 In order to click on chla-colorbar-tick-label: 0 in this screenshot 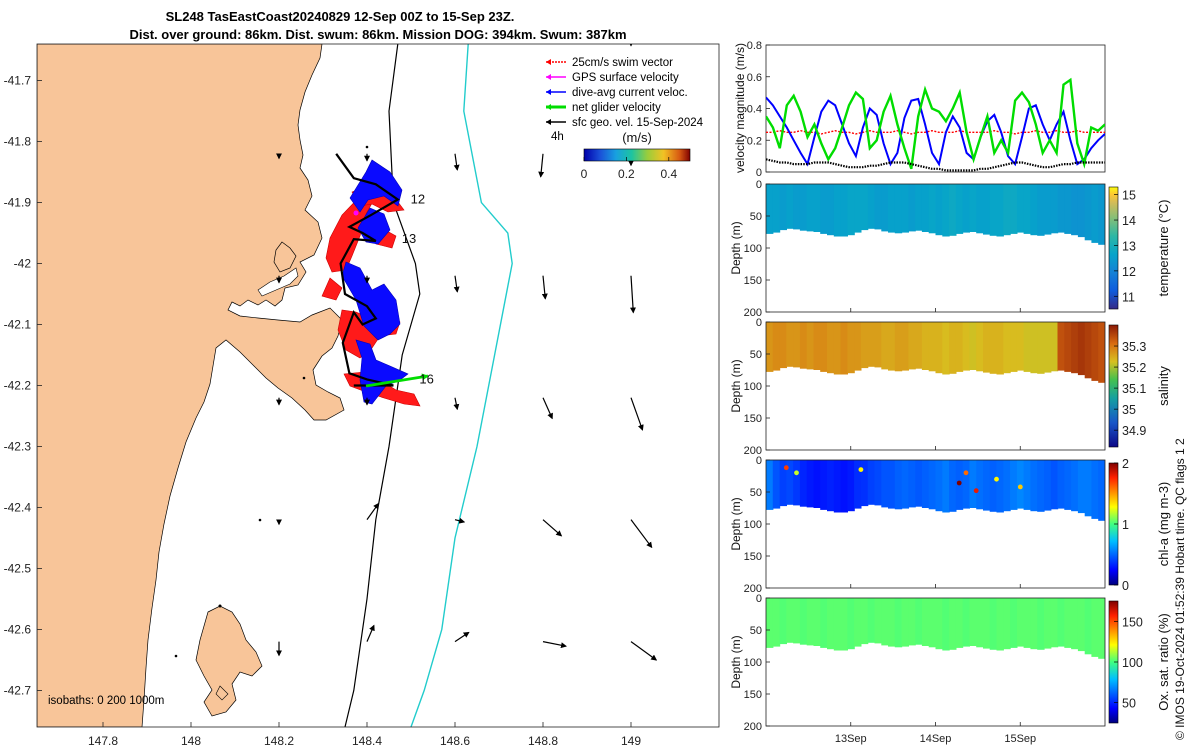, I will do `click(1125, 586)`.